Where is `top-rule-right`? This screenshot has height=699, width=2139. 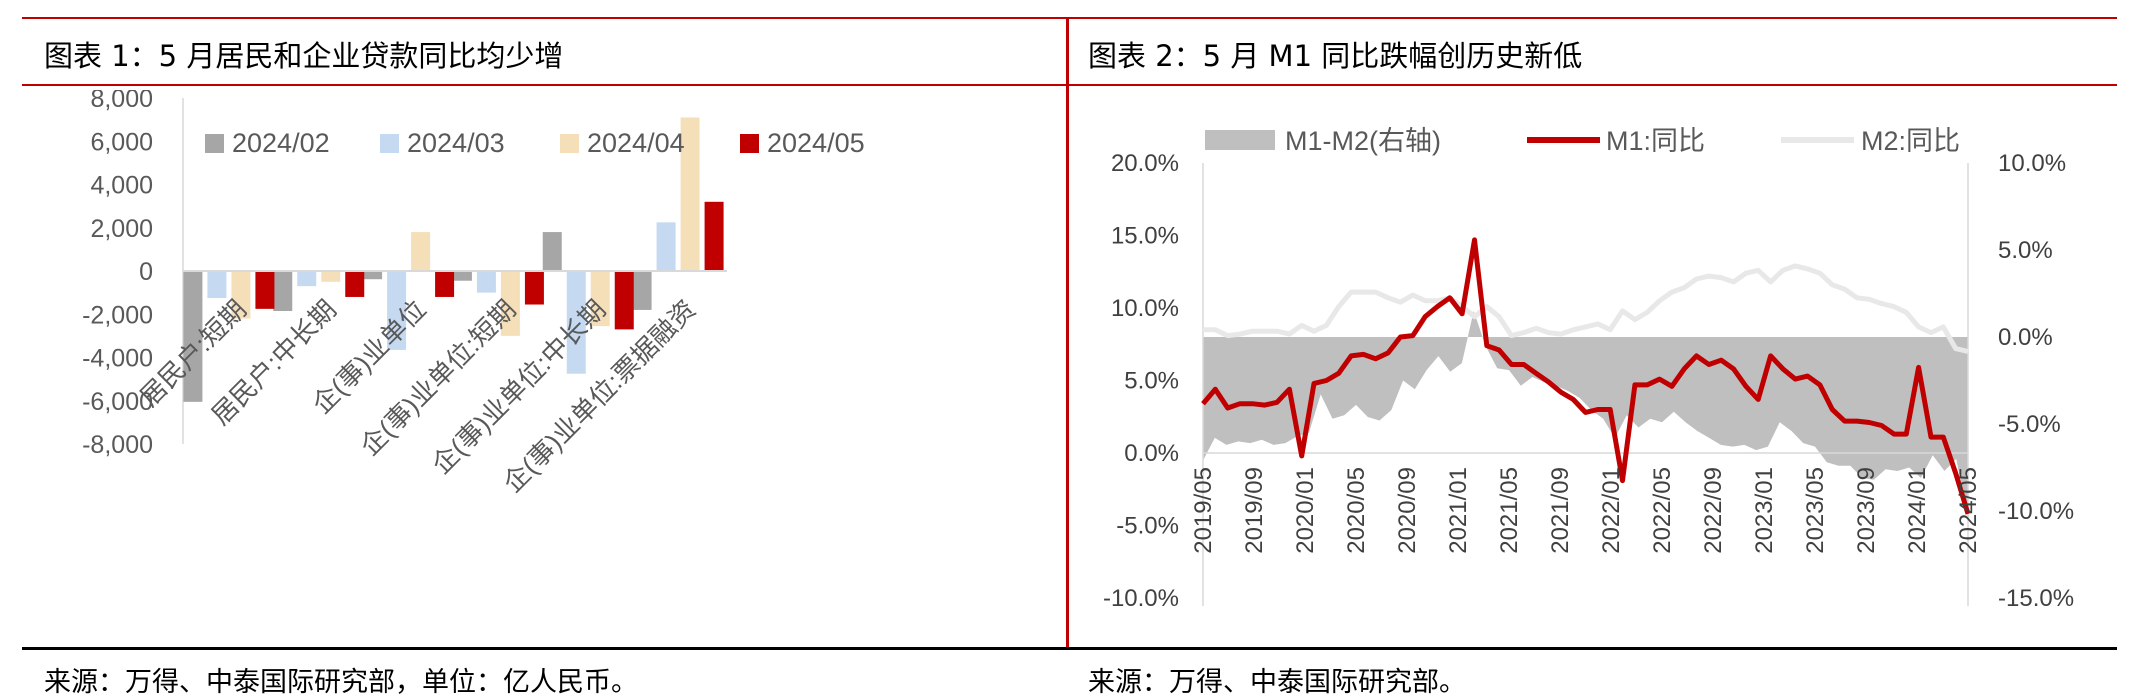 top-rule-right is located at coordinates (1593, 18).